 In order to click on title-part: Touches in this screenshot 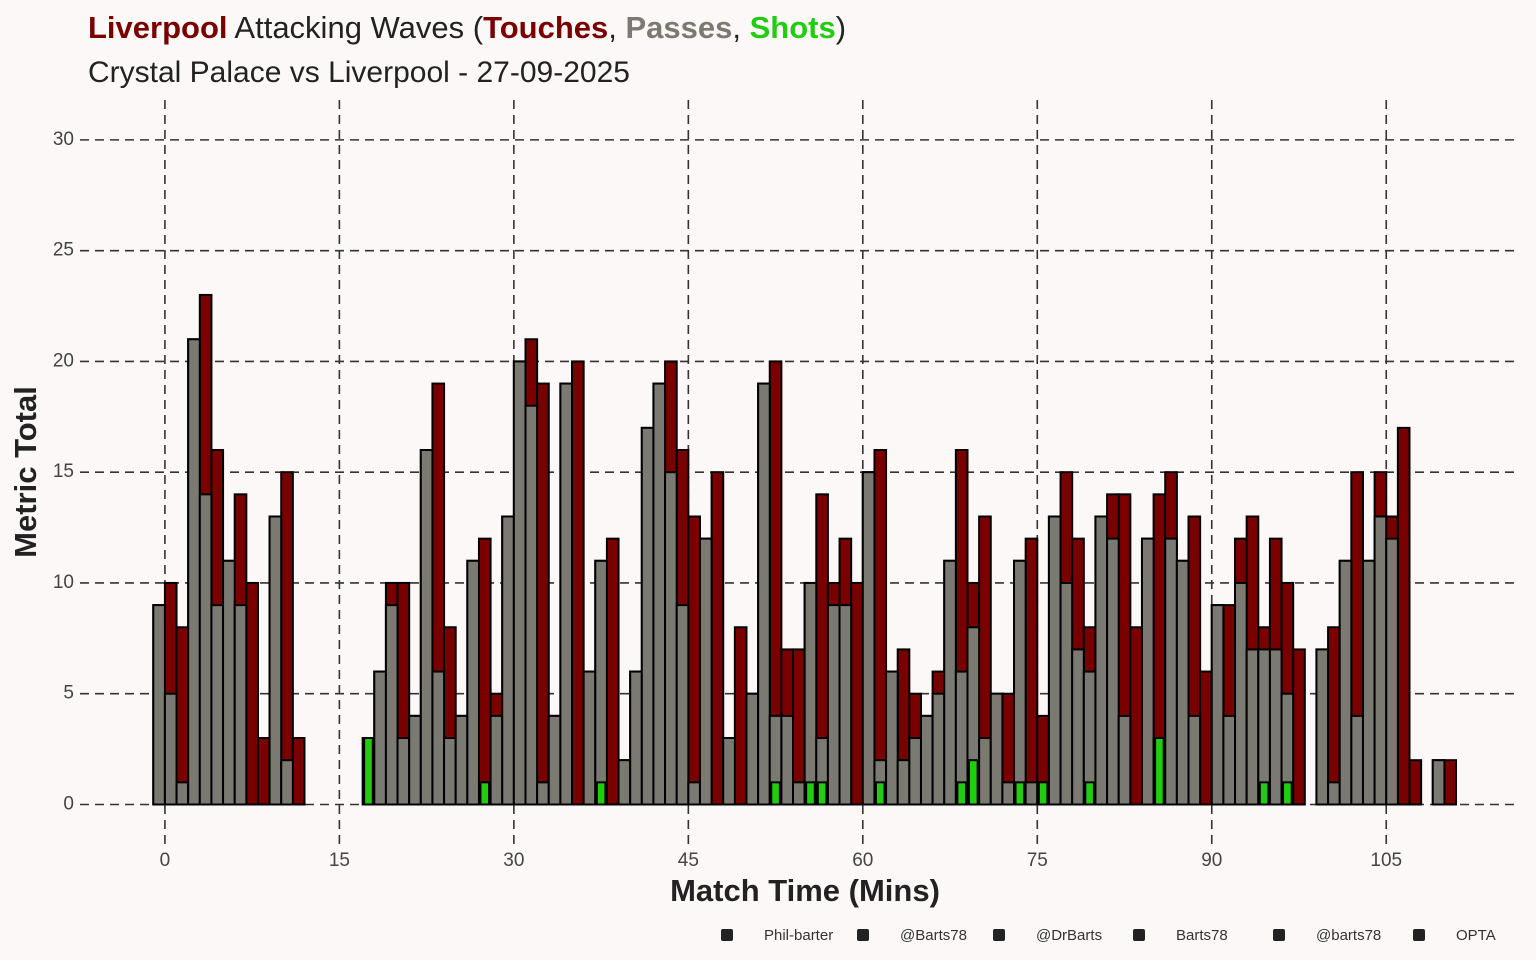, I will do `click(545, 27)`.